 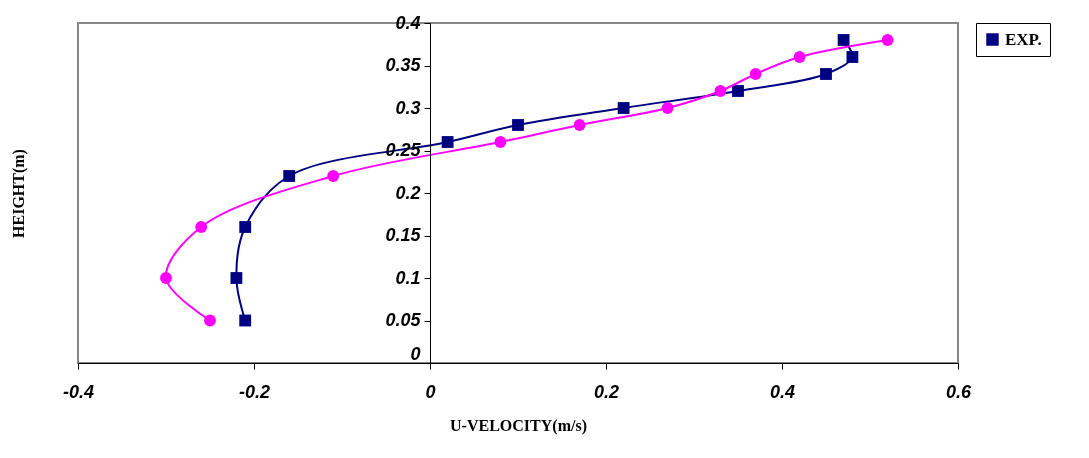 I want to click on y-tick-label: 0, so click(x=415, y=353).